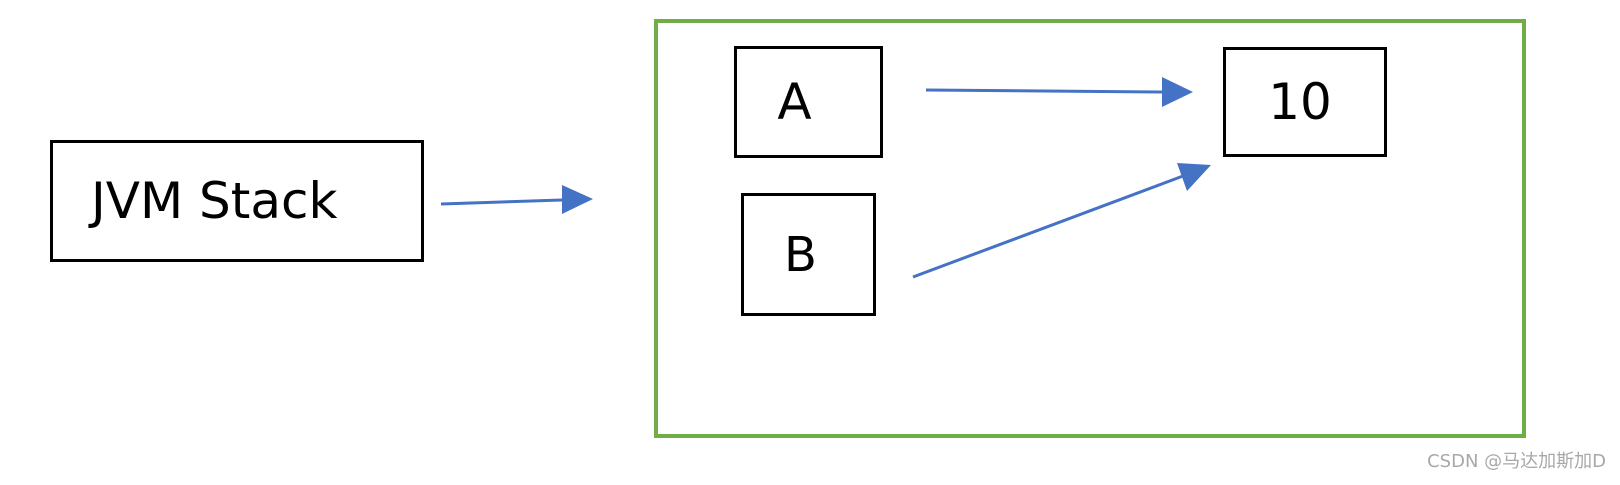 This screenshot has width=1620, height=485. Describe the element at coordinates (1059, 92) in the screenshot. I see `arrow-a-to-value` at that location.